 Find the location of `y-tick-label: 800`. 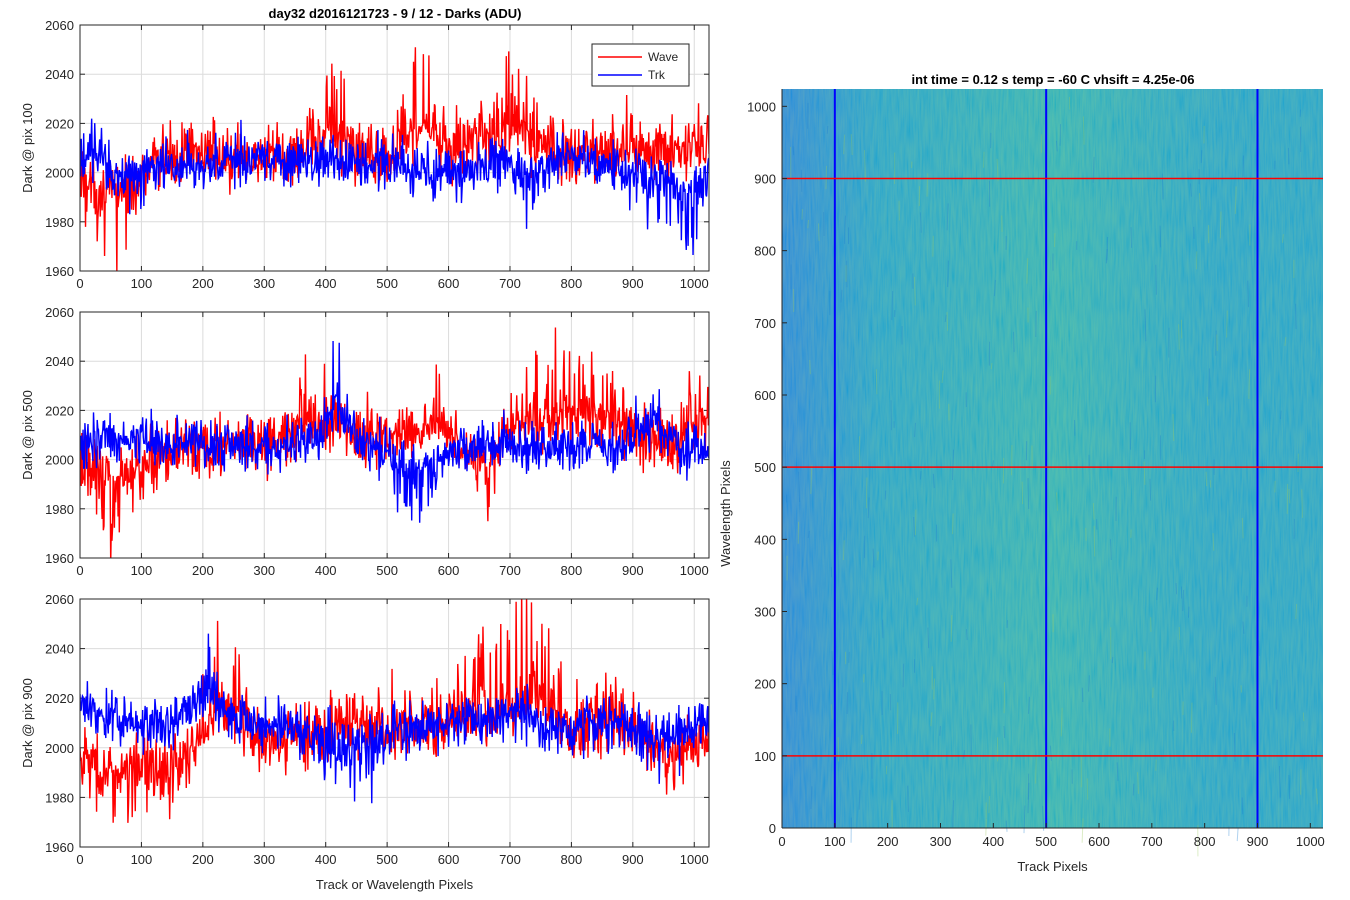

y-tick-label: 800 is located at coordinates (765, 251).